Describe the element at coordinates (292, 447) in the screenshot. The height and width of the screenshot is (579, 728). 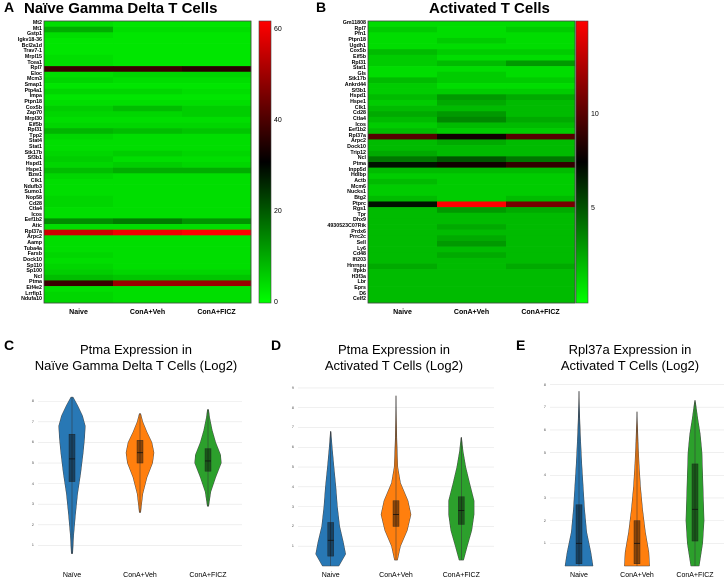
I see `violin-ytick-label: 6` at that location.